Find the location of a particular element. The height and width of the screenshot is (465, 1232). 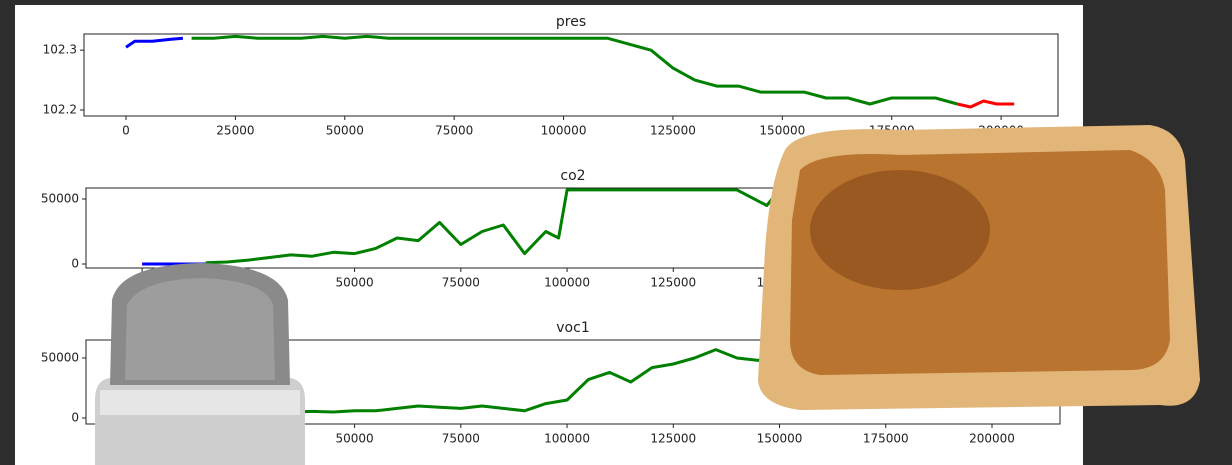

x-tick-label: 0 is located at coordinates (126, 131).